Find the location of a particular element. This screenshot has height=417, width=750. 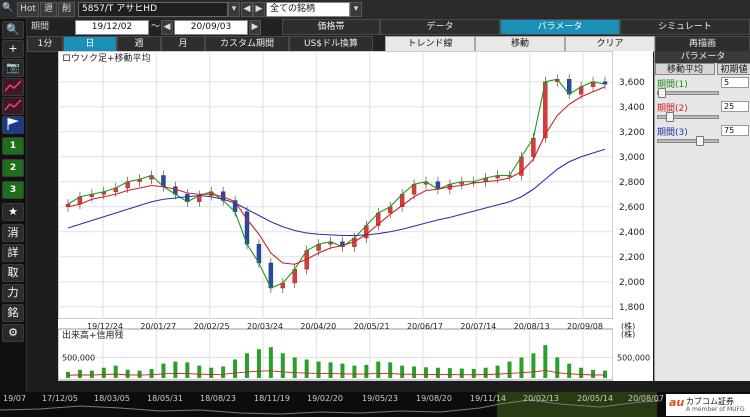

navigator-date: 18/11/19 is located at coordinates (272, 398).